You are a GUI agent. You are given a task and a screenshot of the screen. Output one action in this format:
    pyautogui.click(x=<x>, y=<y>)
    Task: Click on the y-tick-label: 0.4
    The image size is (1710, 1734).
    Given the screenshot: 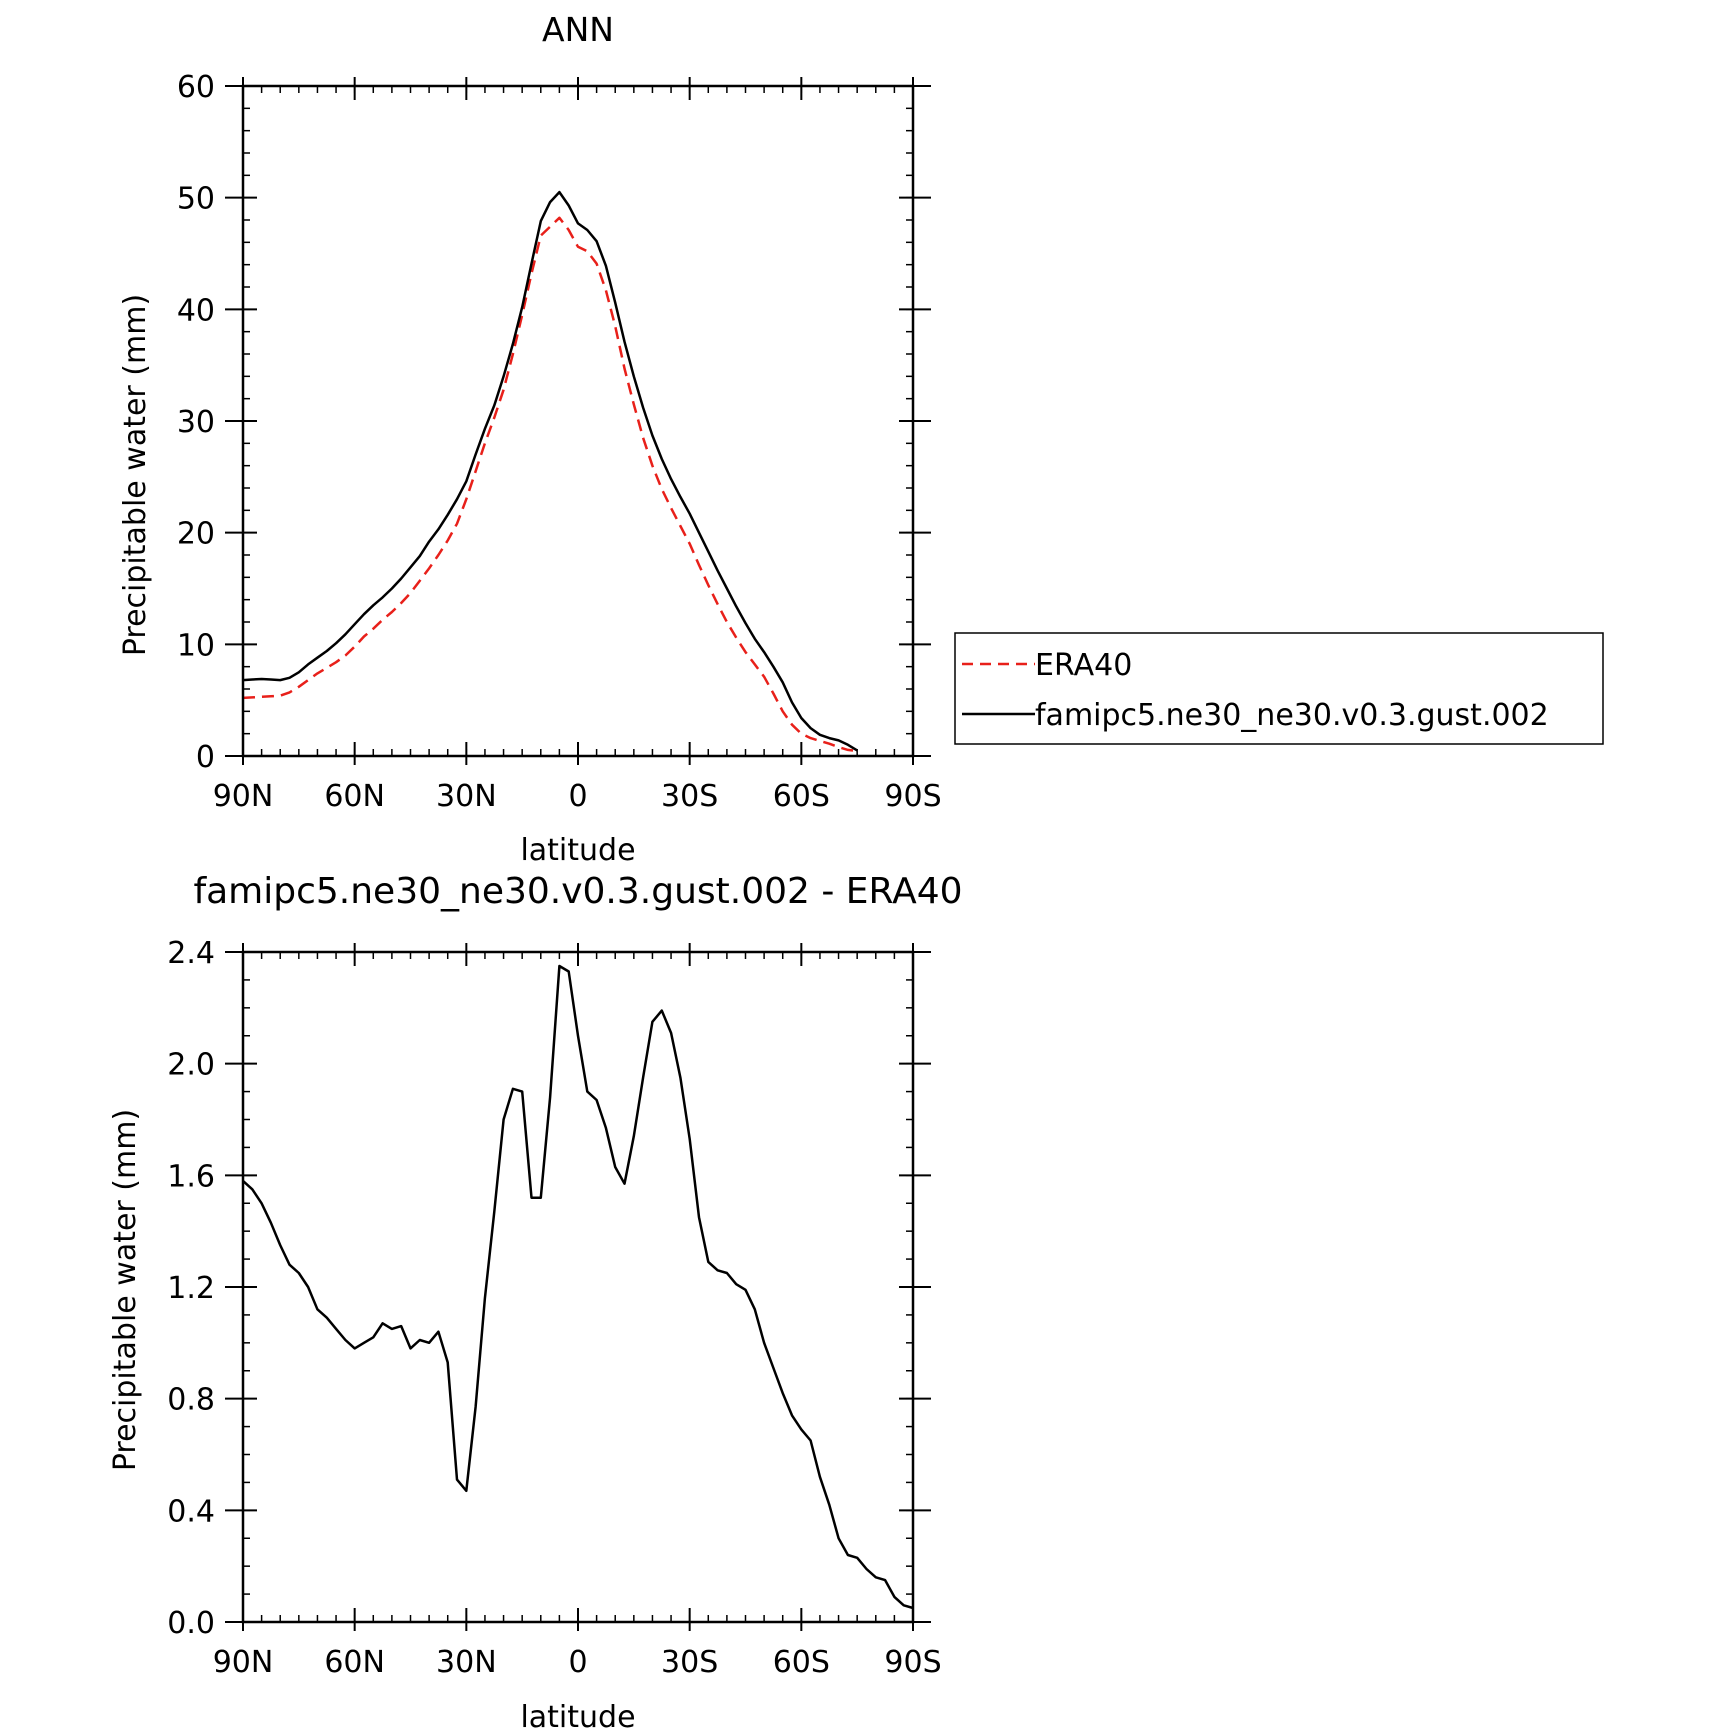 What is the action you would take?
    pyautogui.click(x=191, y=1511)
    